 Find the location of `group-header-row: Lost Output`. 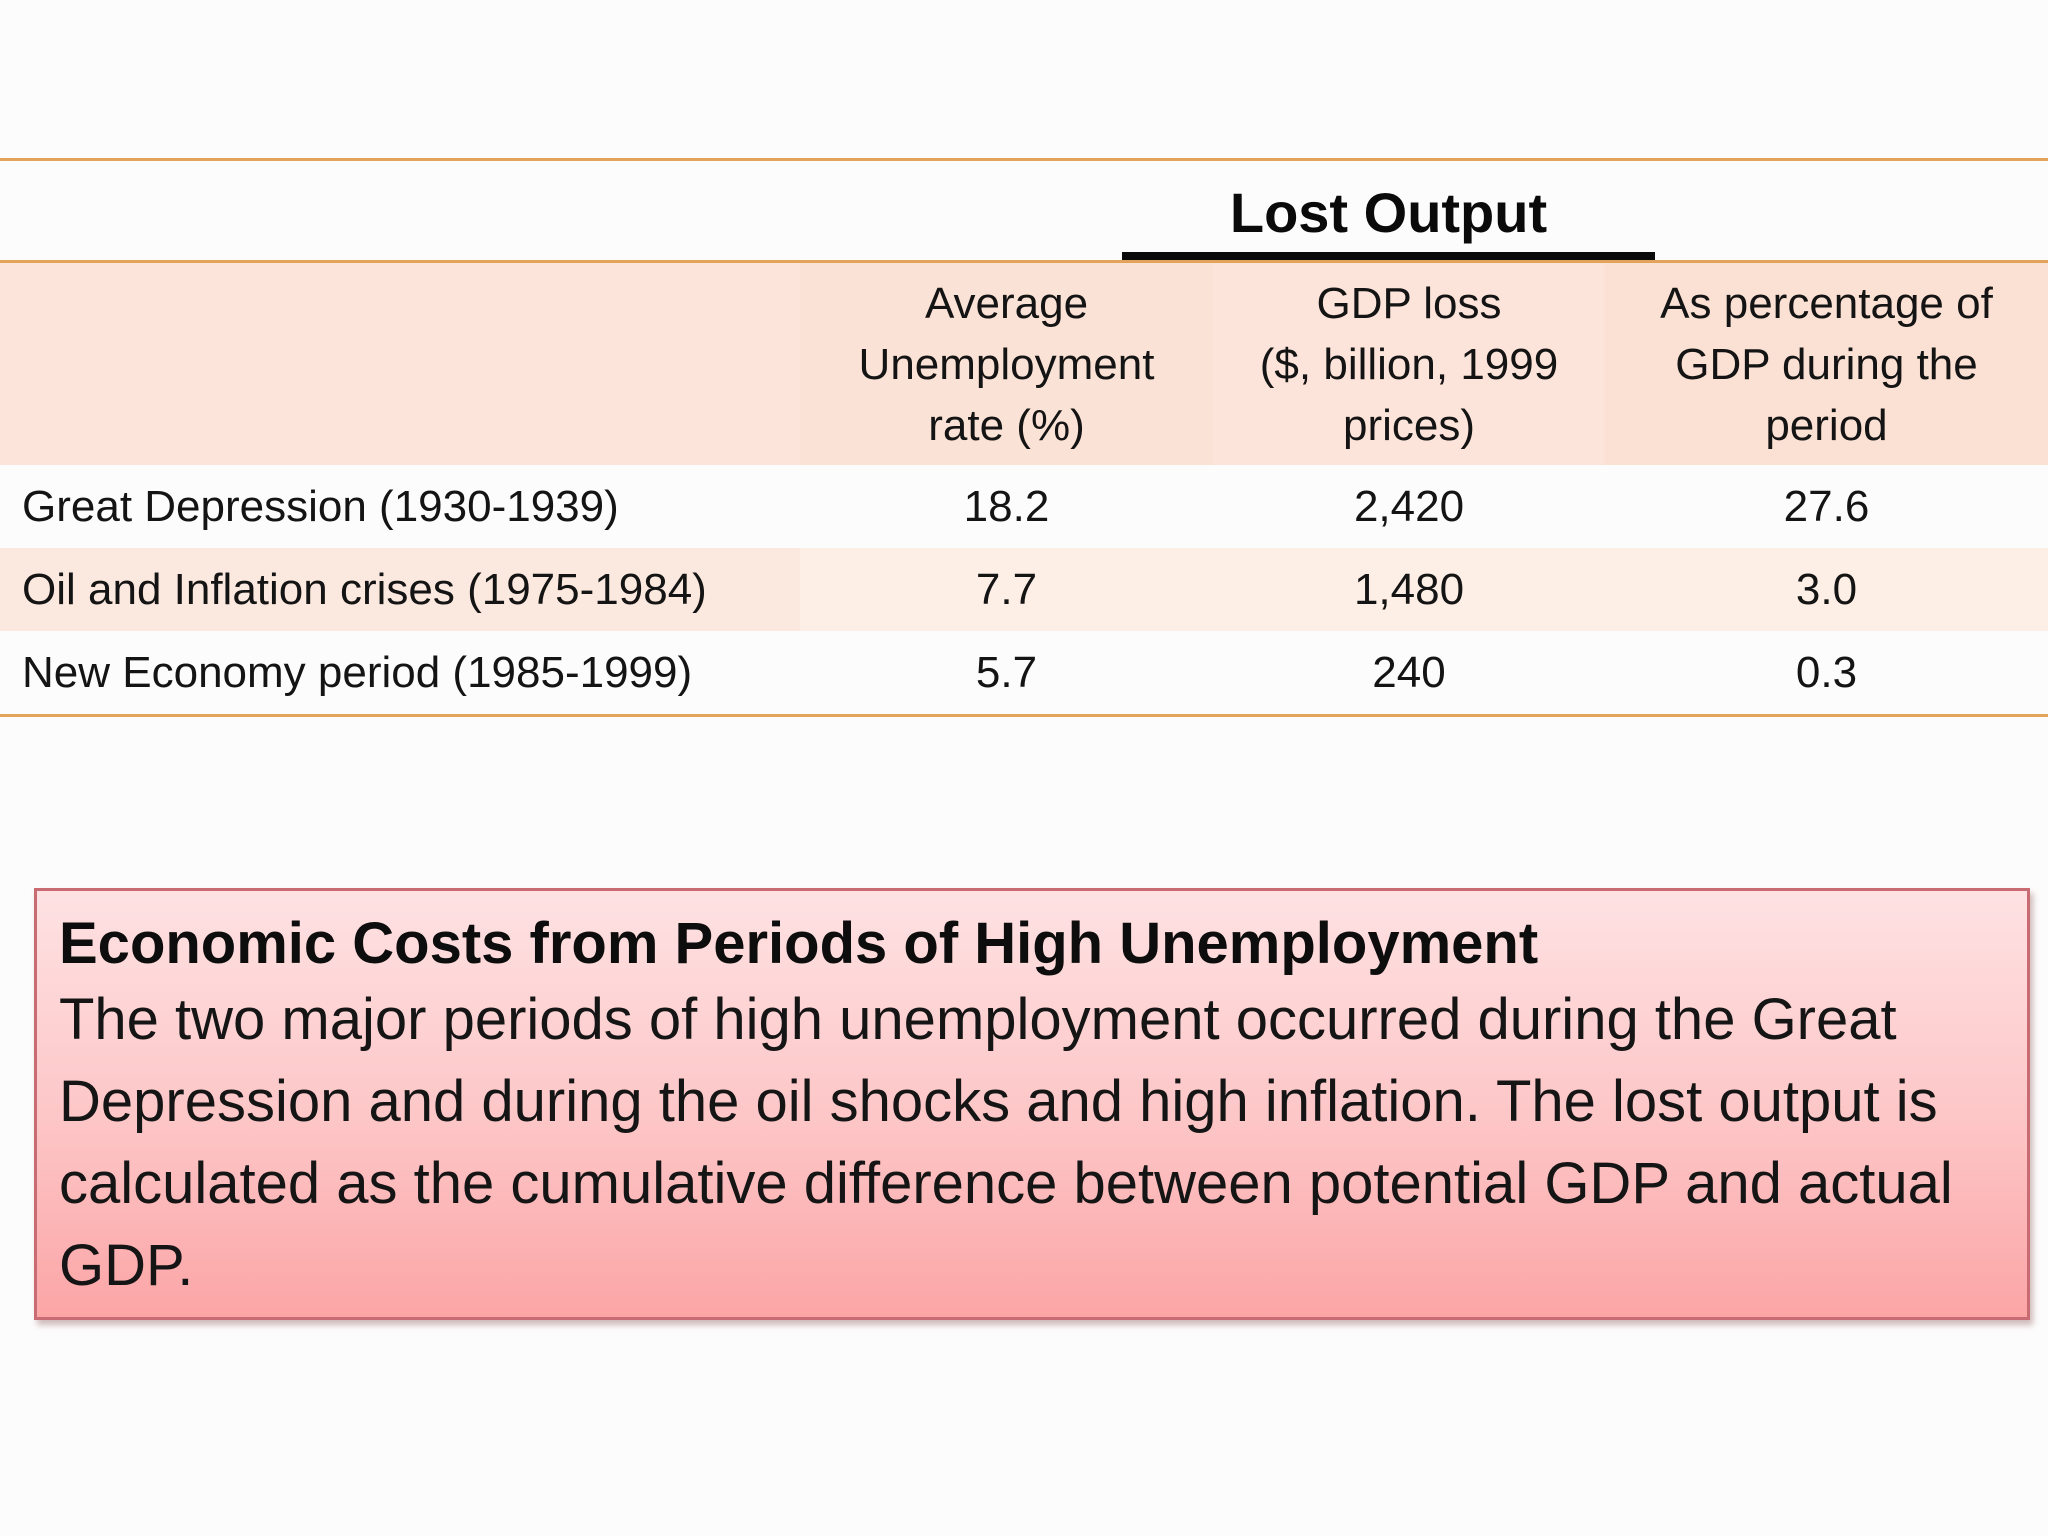

group-header-row: Lost Output is located at coordinates (1024, 212).